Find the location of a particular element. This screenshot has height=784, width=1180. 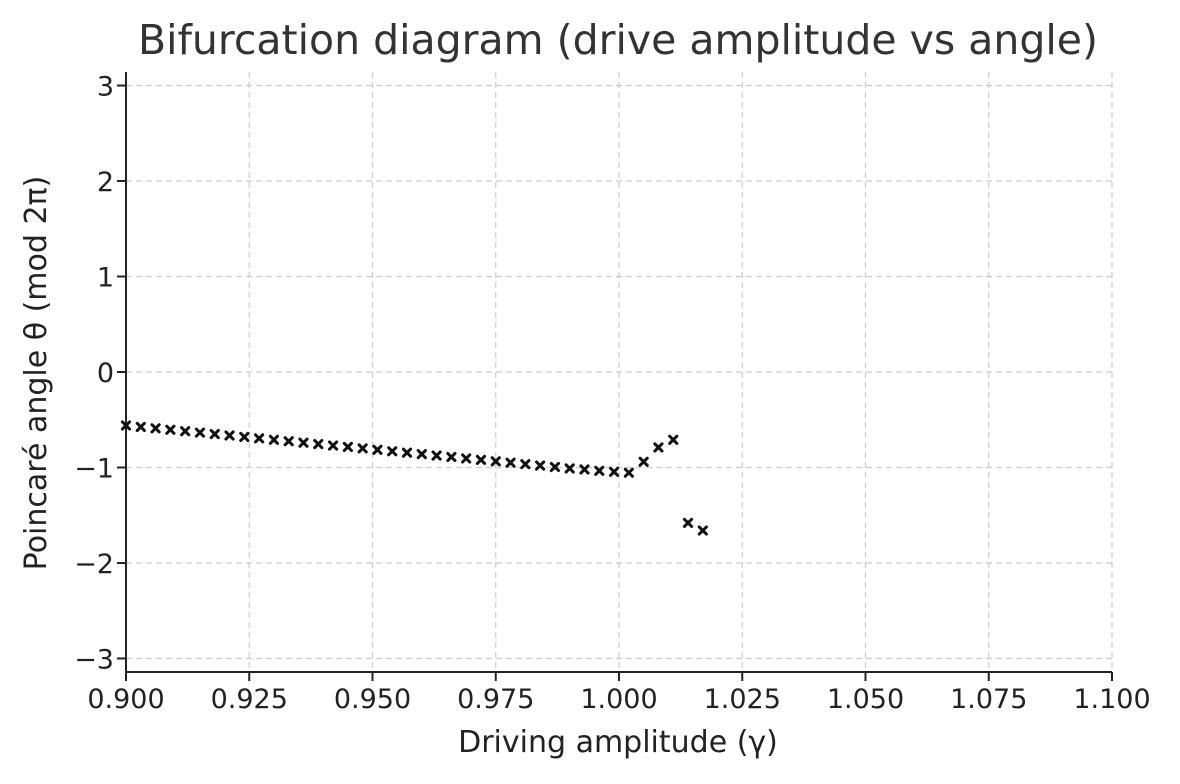

x-tick-label: 1.100 is located at coordinates (1111, 699).